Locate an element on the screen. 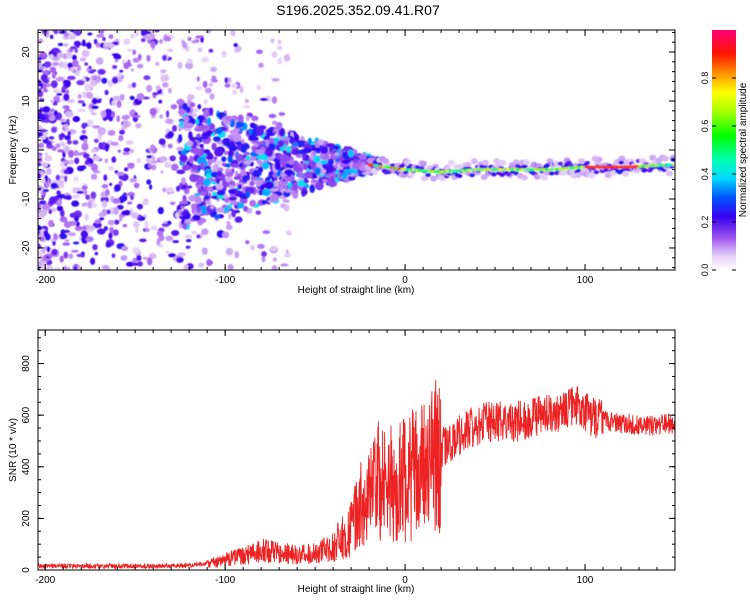  colorbar-tick-label: 0.6 is located at coordinates (705, 126).